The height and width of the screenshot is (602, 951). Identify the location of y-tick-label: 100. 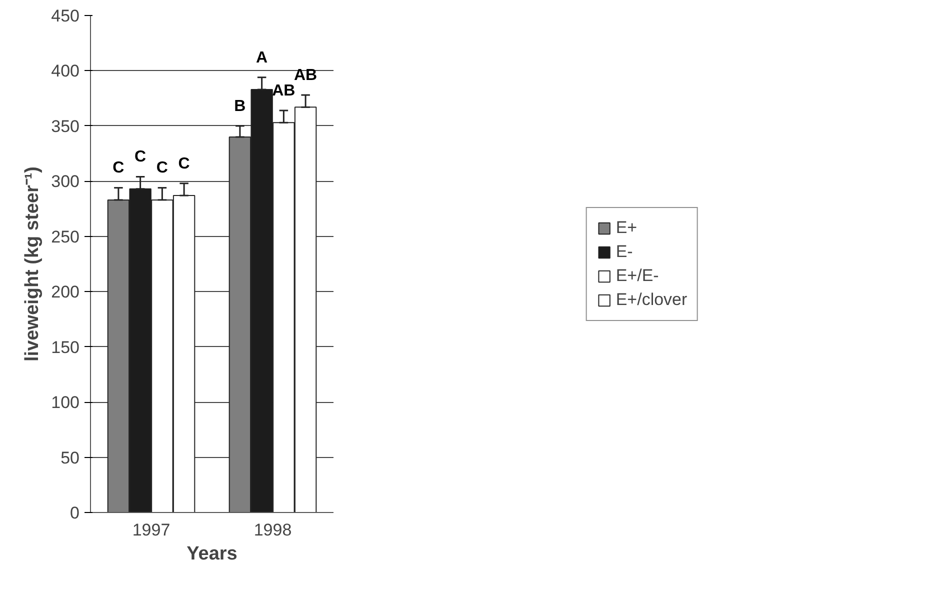
(65, 402).